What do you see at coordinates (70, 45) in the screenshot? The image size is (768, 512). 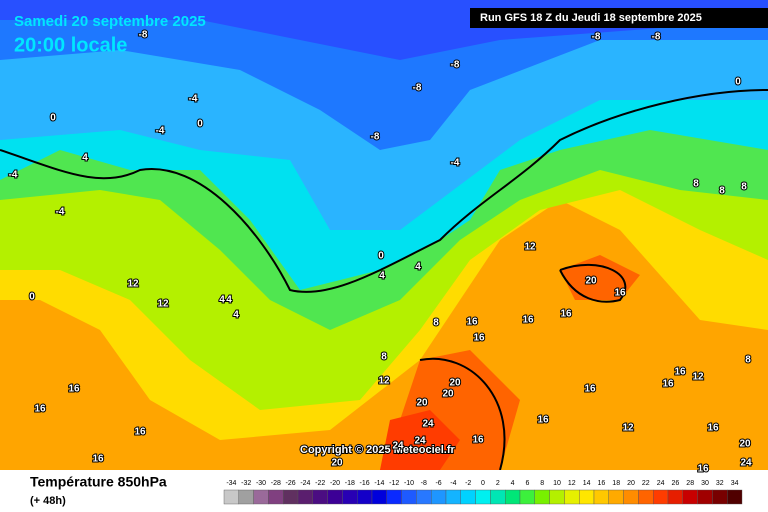 I see `time: 20:00 locale` at bounding box center [70, 45].